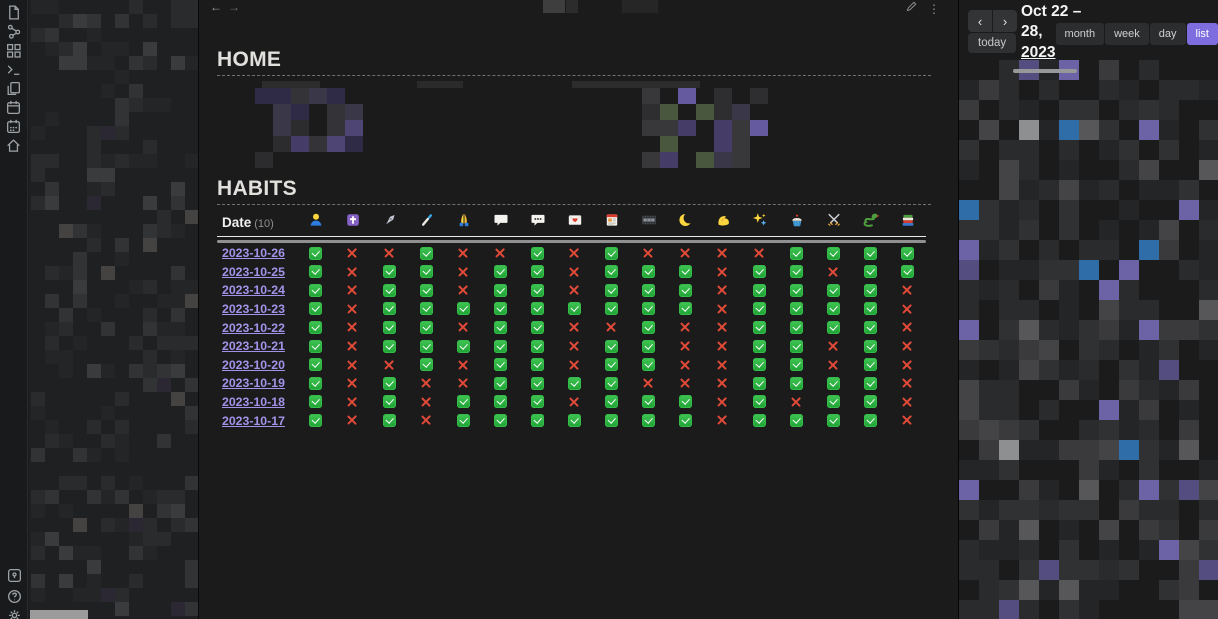 Image resolution: width=1218 pixels, height=619 pixels. Describe the element at coordinates (257, 224) in the screenshot. I see `date-column-header: Date (10)` at that location.